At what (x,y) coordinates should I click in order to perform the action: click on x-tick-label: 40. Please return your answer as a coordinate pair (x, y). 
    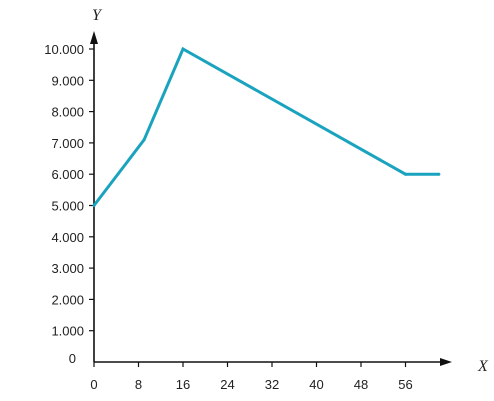
    Looking at the image, I should click on (316, 384).